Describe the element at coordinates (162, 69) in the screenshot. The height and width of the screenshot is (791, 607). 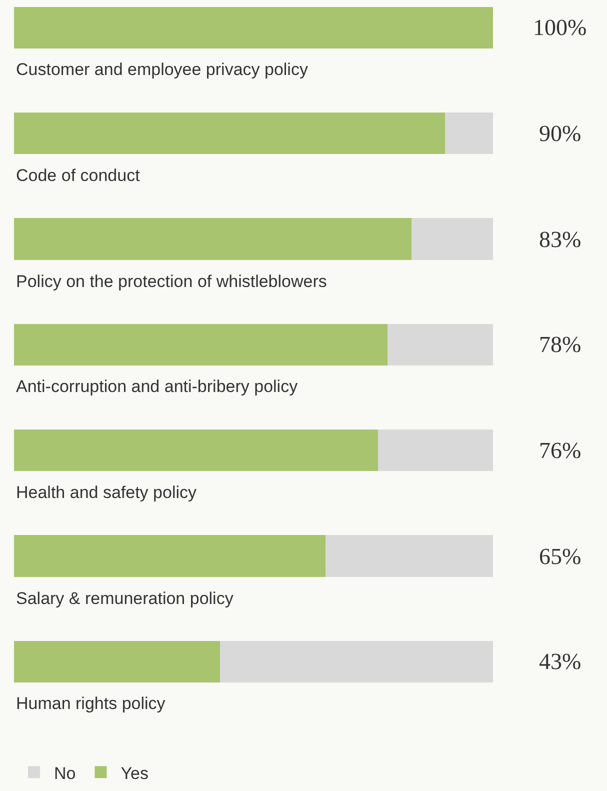
I see `y-tick-label: Customer and employee privacy policy` at that location.